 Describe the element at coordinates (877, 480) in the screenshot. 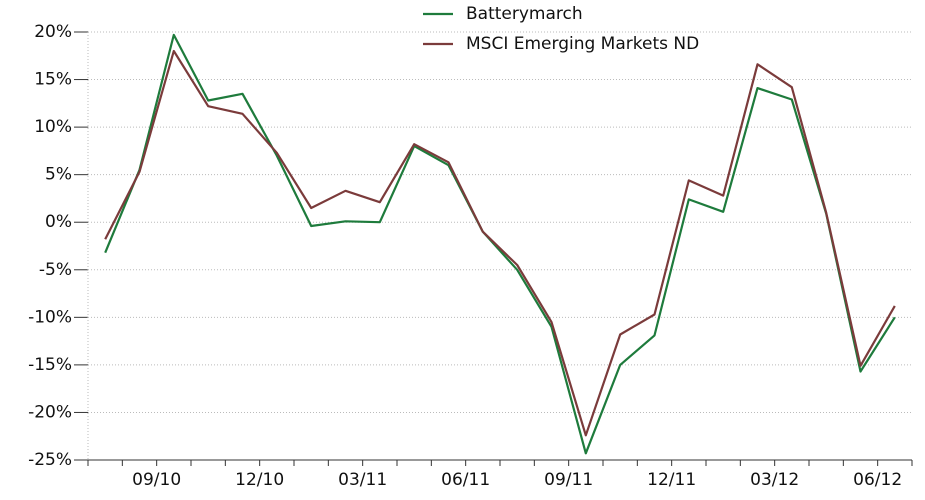

I see `x-tick-label: 06/12` at that location.